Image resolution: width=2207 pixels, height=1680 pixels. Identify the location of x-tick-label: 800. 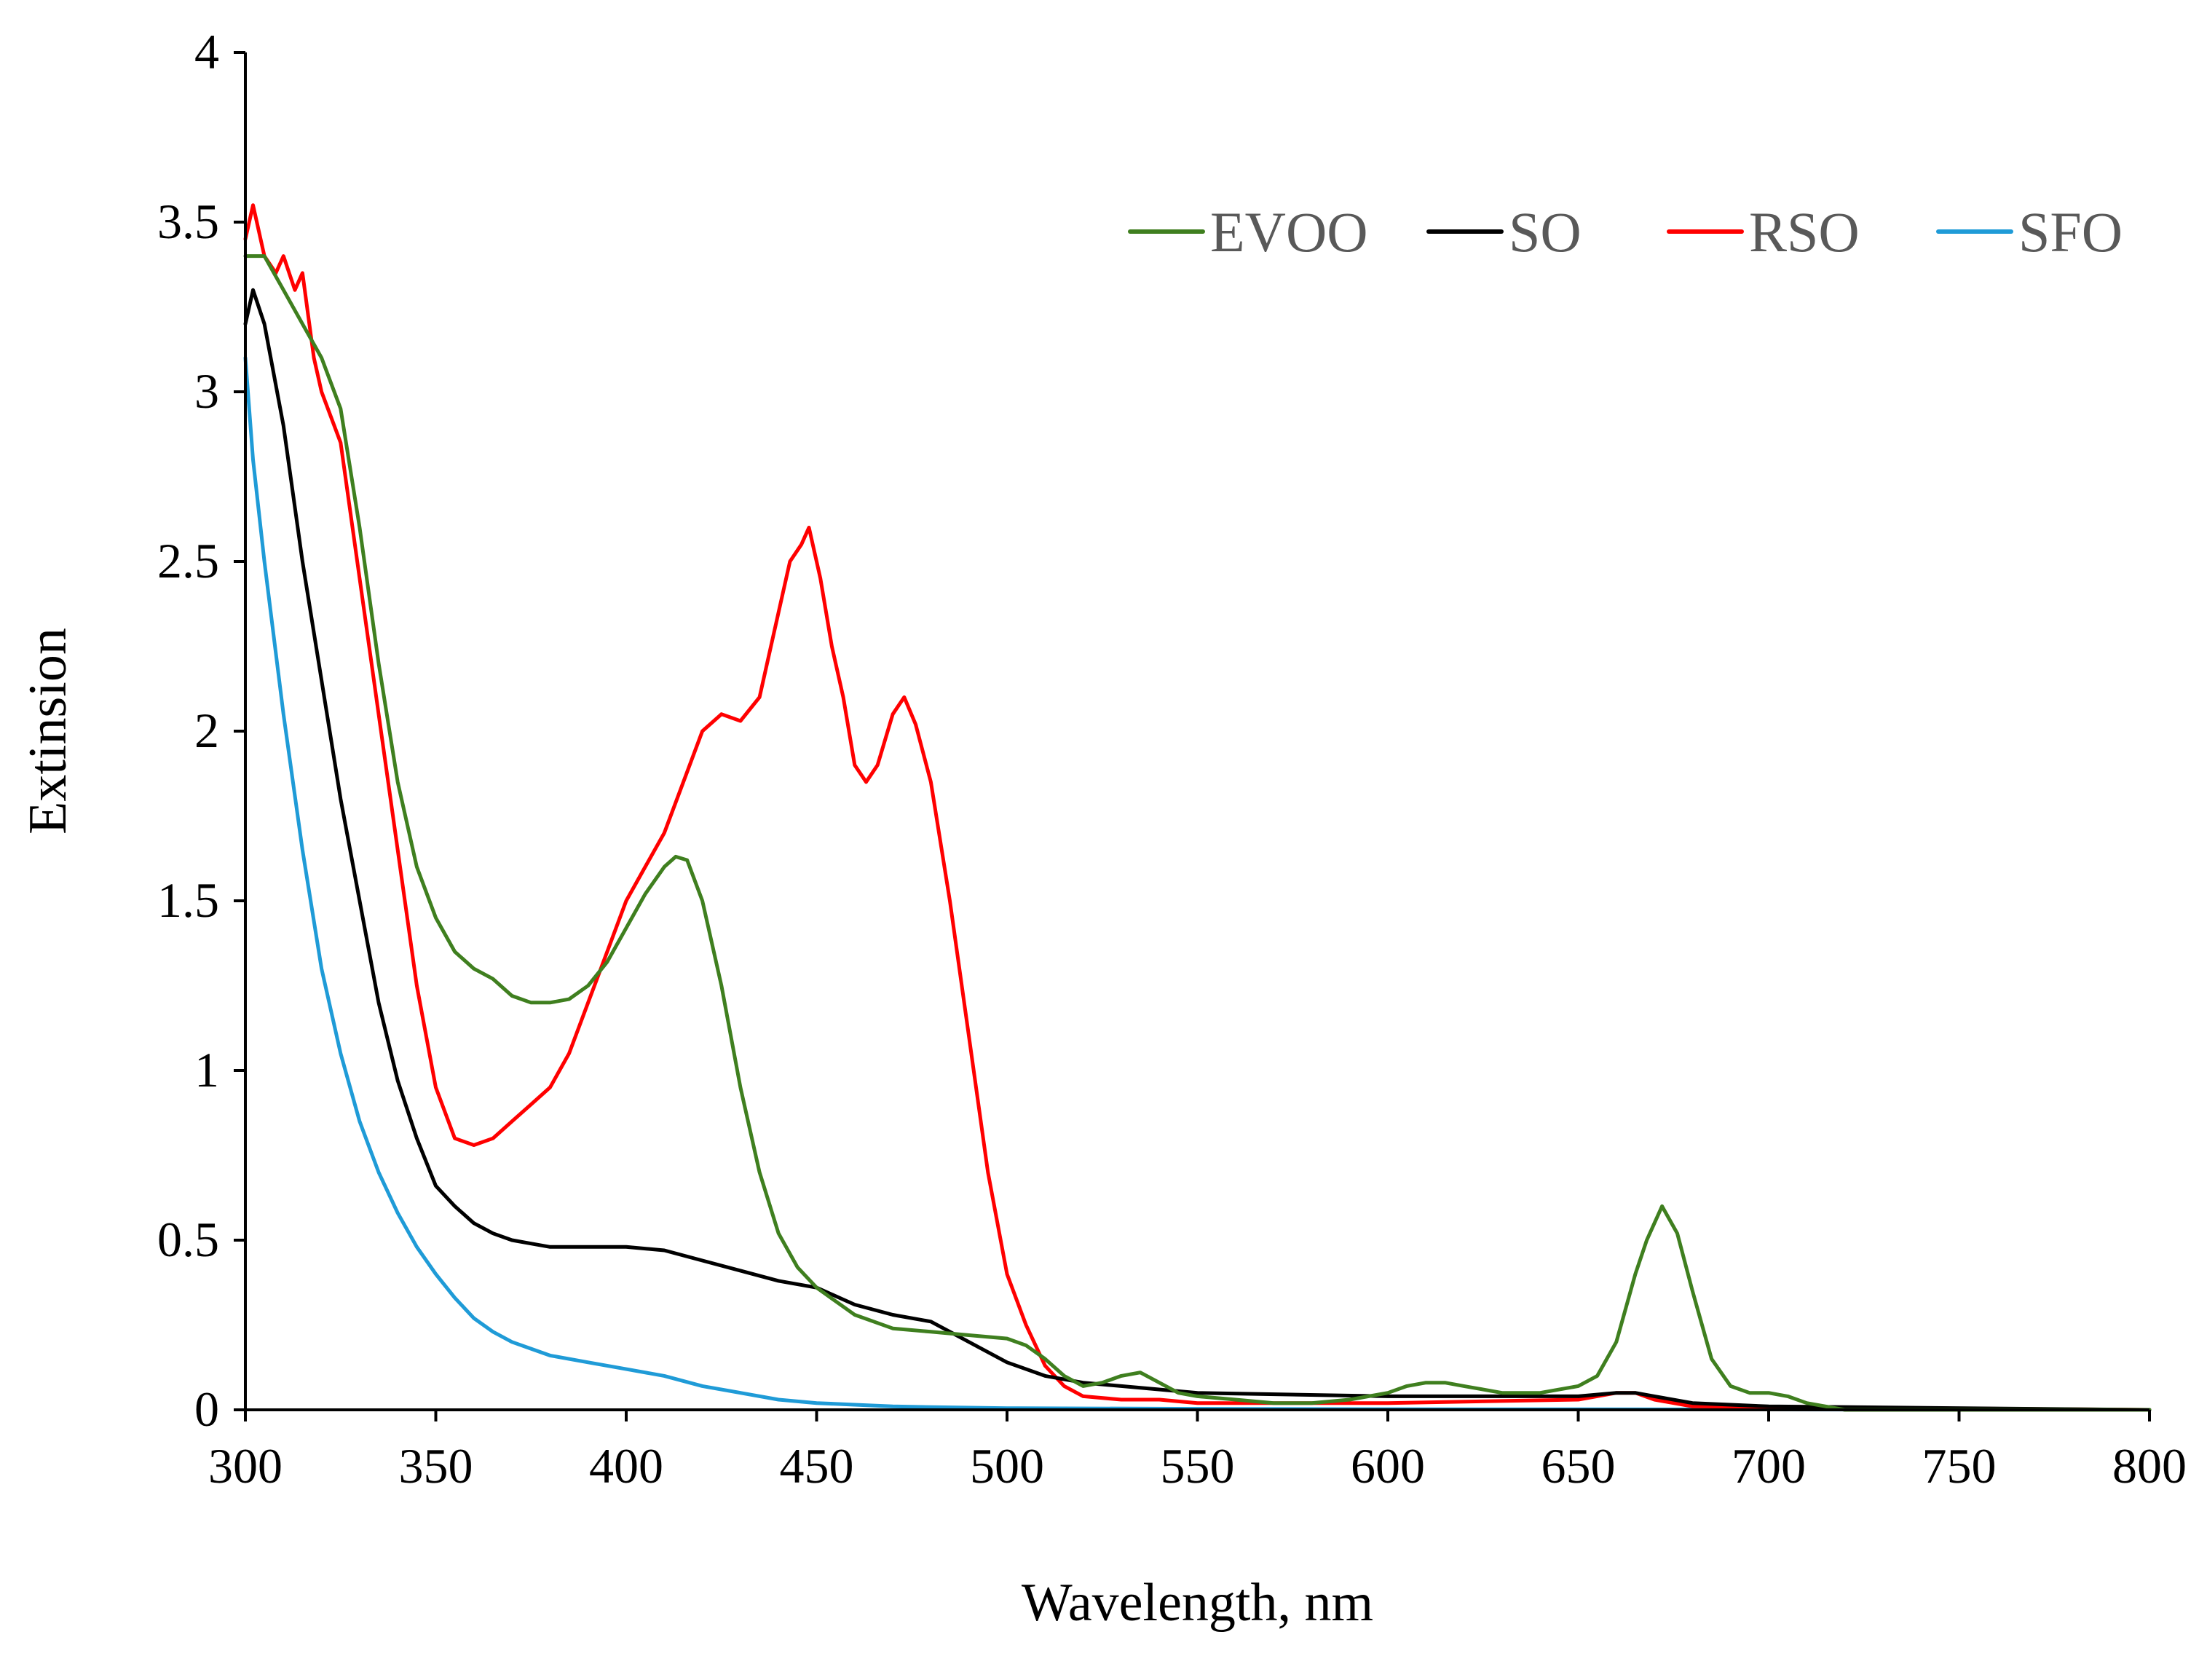
(2149, 1466).